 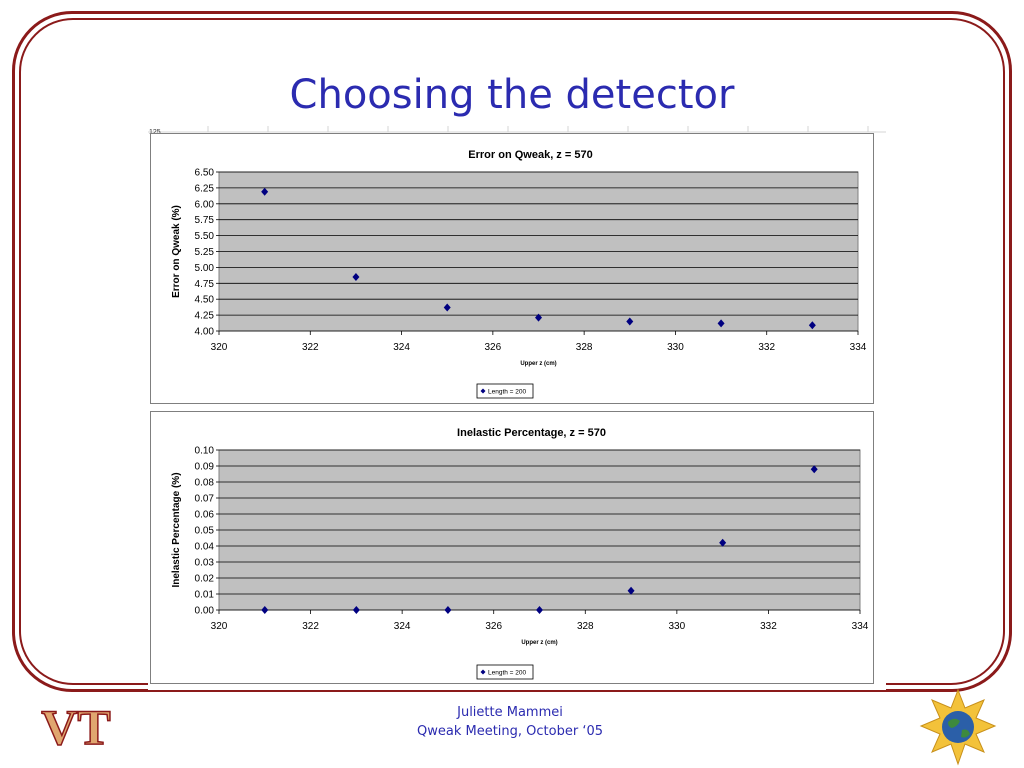 What do you see at coordinates (205, 595) in the screenshot?
I see `y-tick-label: 0.01` at bounding box center [205, 595].